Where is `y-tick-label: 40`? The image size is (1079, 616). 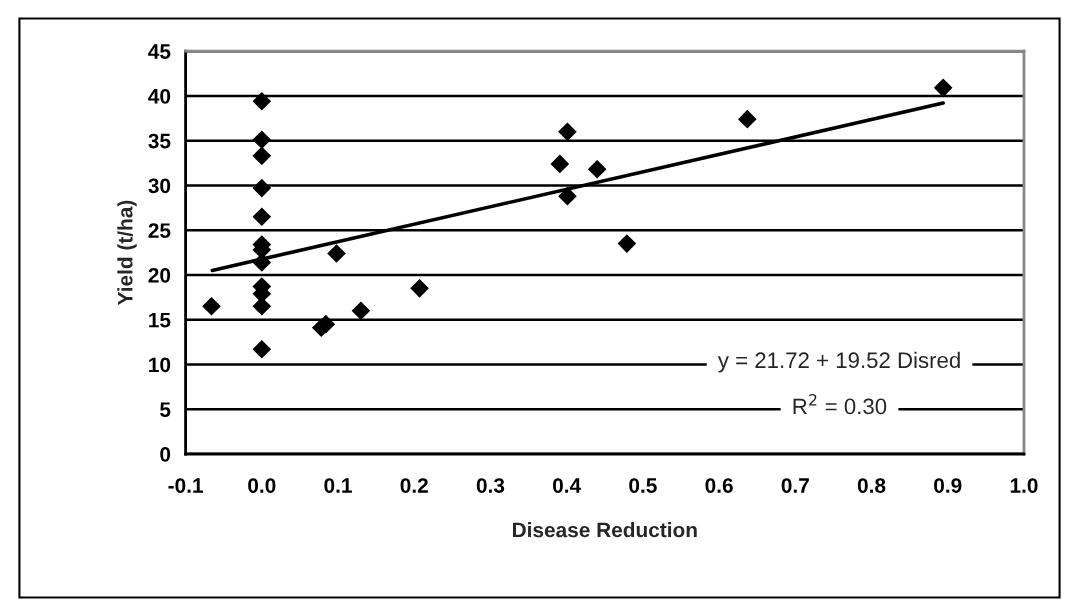 y-tick-label: 40 is located at coordinates (159, 96).